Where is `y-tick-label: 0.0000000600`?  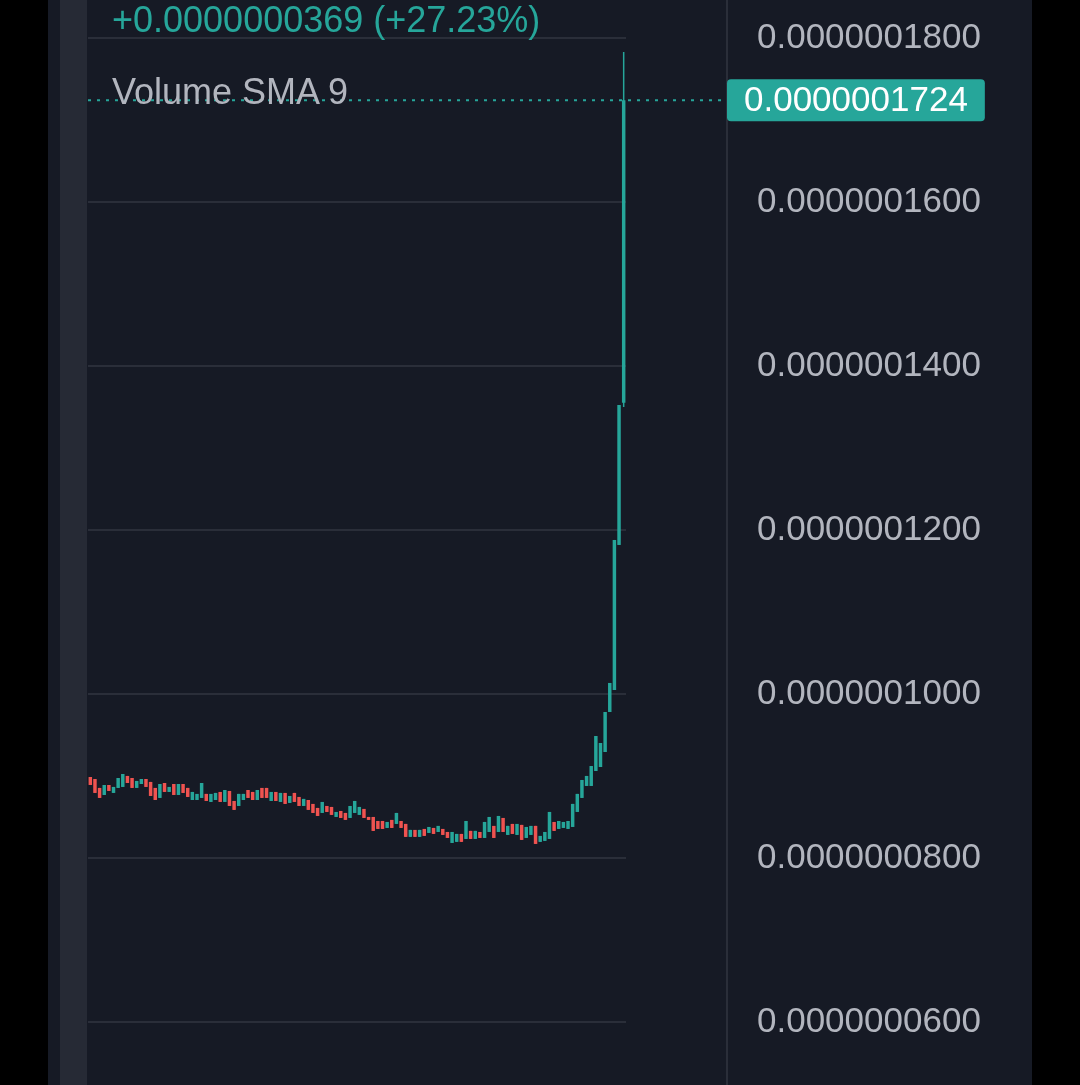 y-tick-label: 0.0000000600 is located at coordinates (869, 1019).